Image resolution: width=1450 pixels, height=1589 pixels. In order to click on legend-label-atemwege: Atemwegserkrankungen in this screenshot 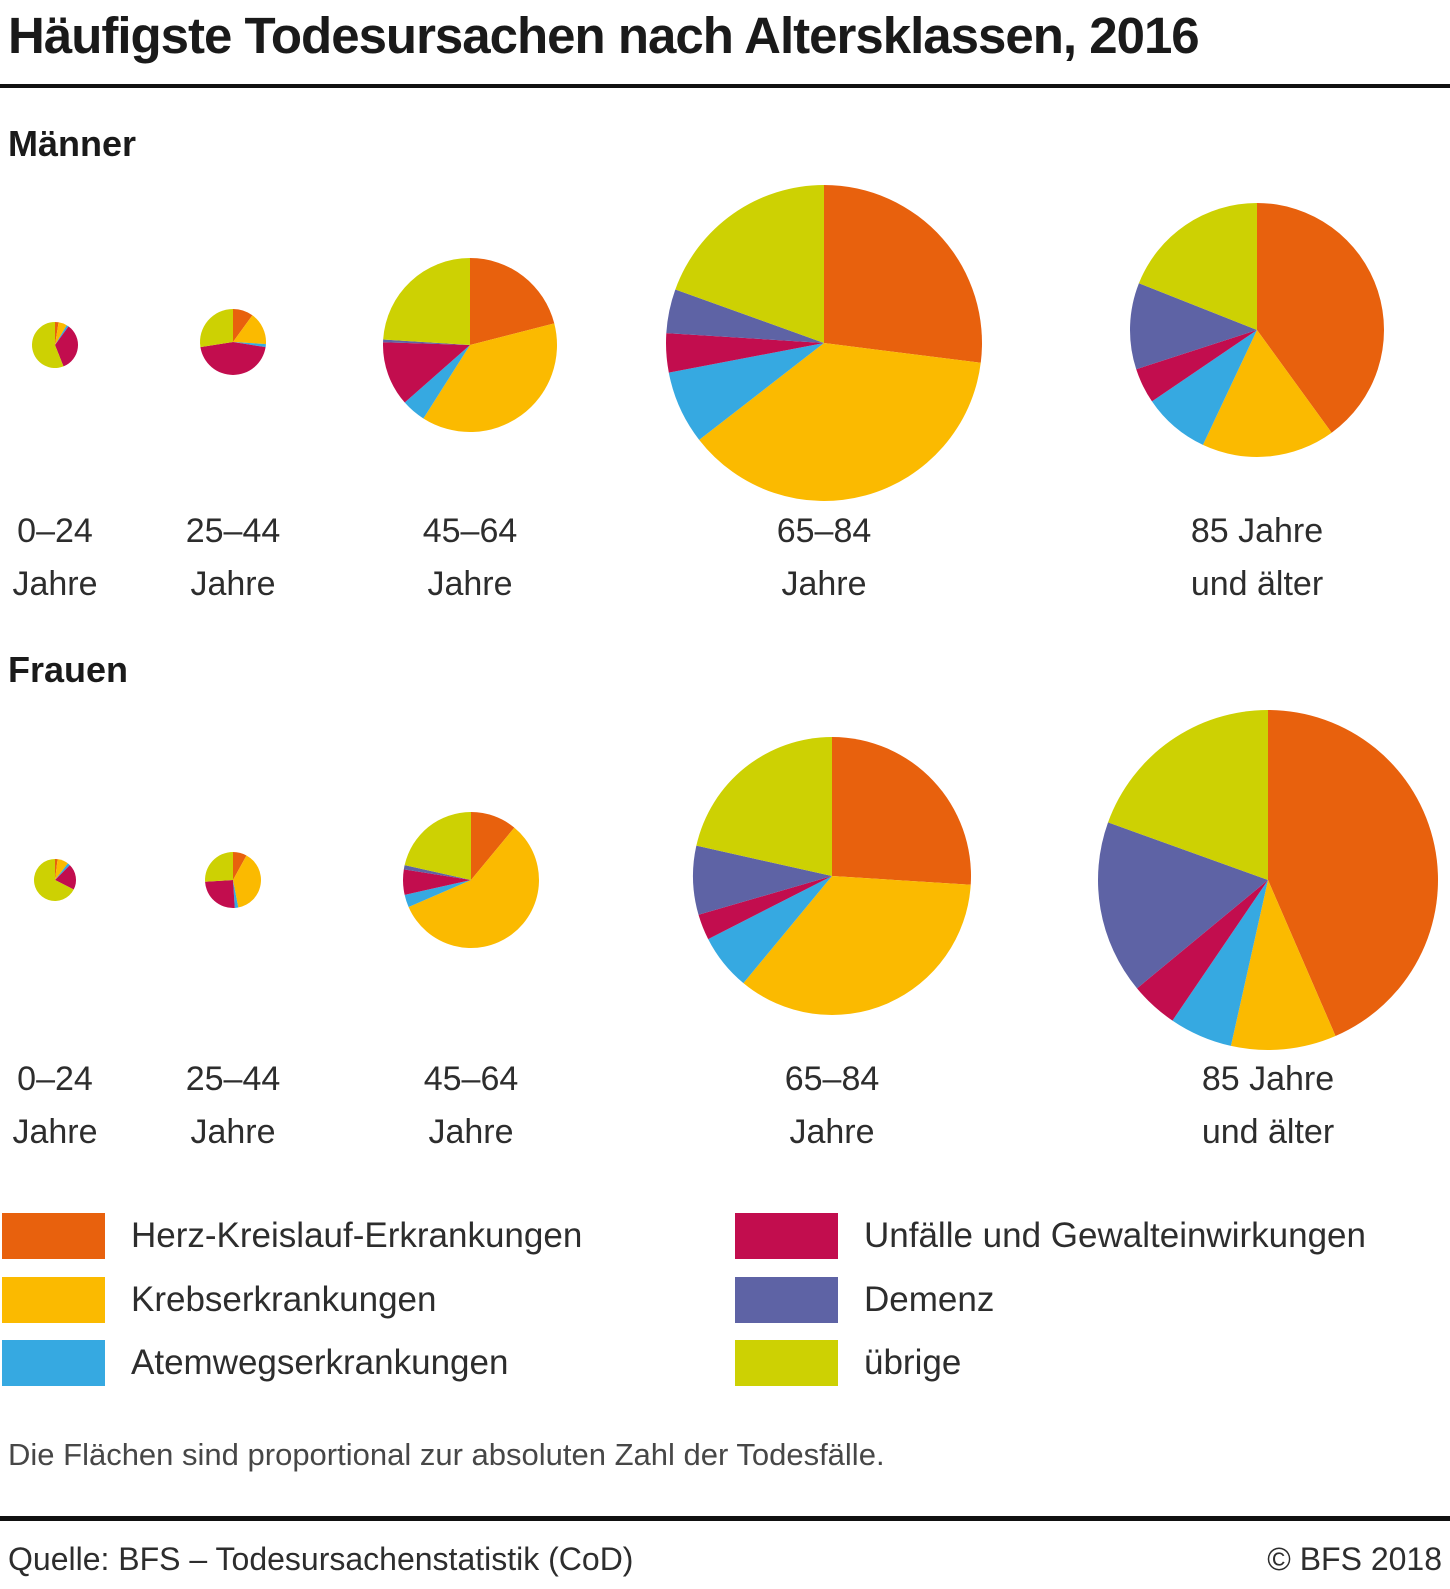, I will do `click(320, 1362)`.